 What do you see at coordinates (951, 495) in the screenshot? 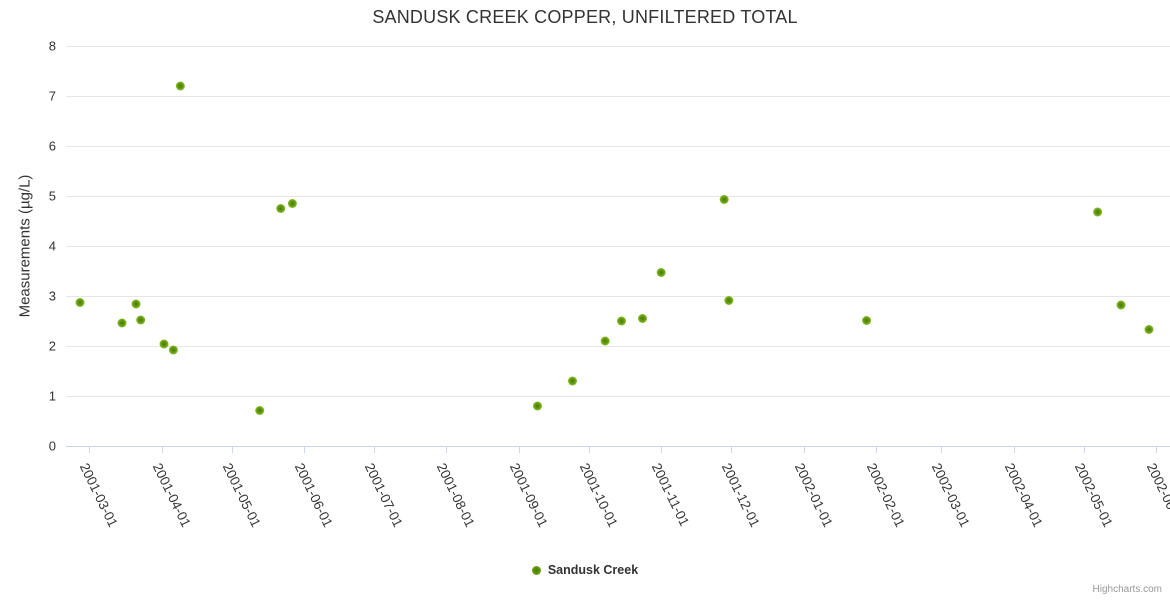
I see `x-axis-label: 2002-03-01` at bounding box center [951, 495].